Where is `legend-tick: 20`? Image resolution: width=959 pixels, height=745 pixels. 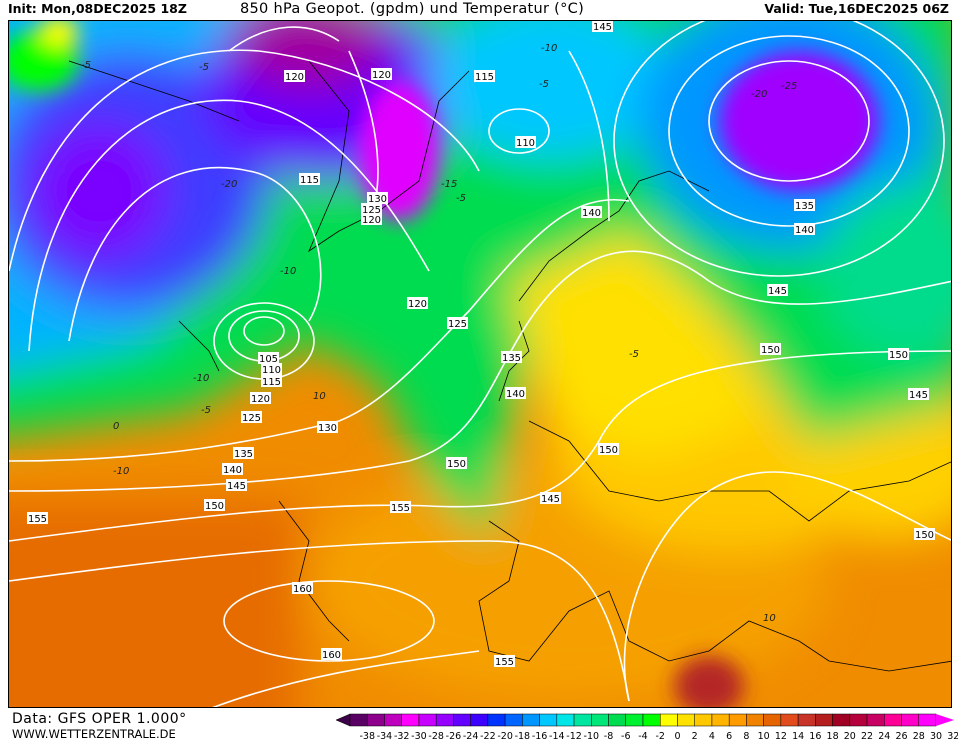 legend-tick: 20 is located at coordinates (850, 736).